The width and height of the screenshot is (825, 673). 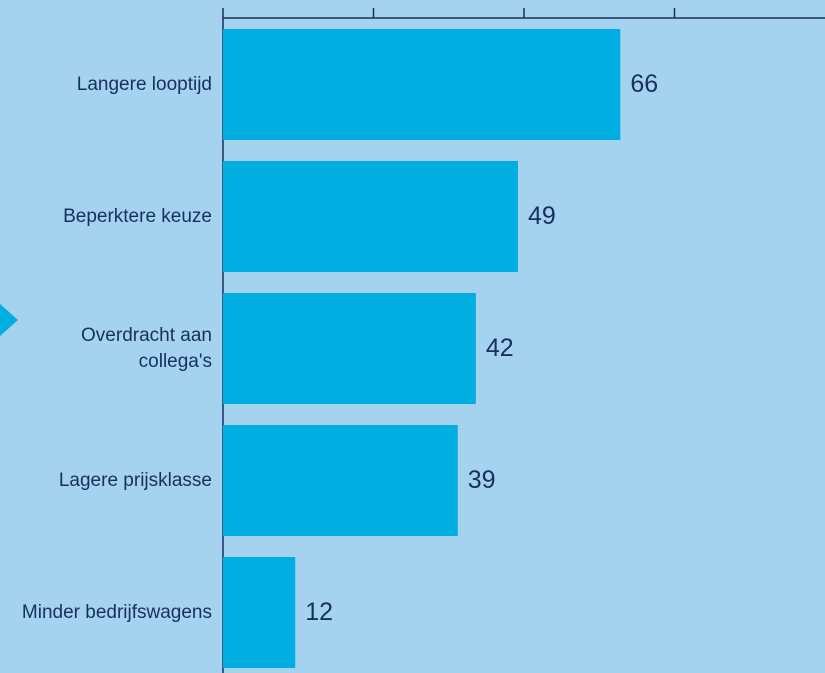 What do you see at coordinates (9, 320) in the screenshot?
I see `decoration-arrow` at bounding box center [9, 320].